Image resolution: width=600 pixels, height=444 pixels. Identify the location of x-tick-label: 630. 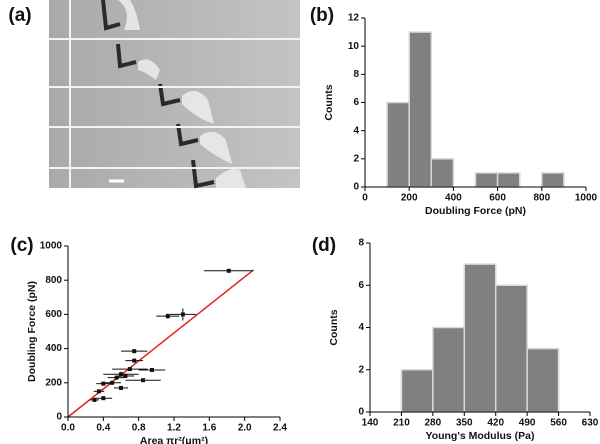
(590, 423).